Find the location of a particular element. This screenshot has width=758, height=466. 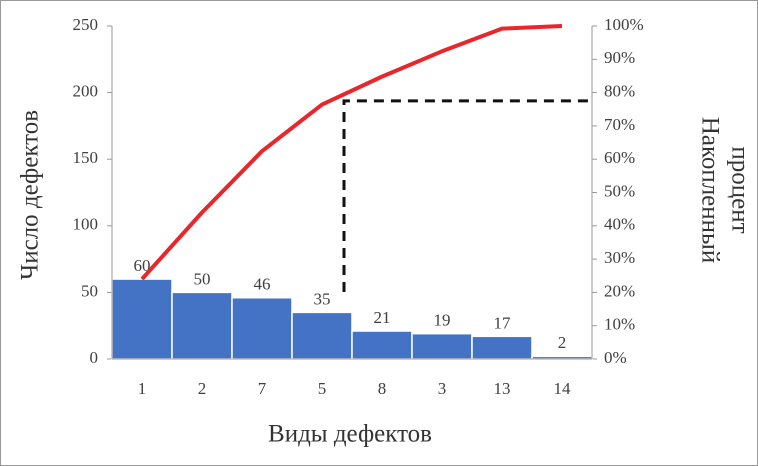

y2-tick-label: 40% is located at coordinates (619, 224).